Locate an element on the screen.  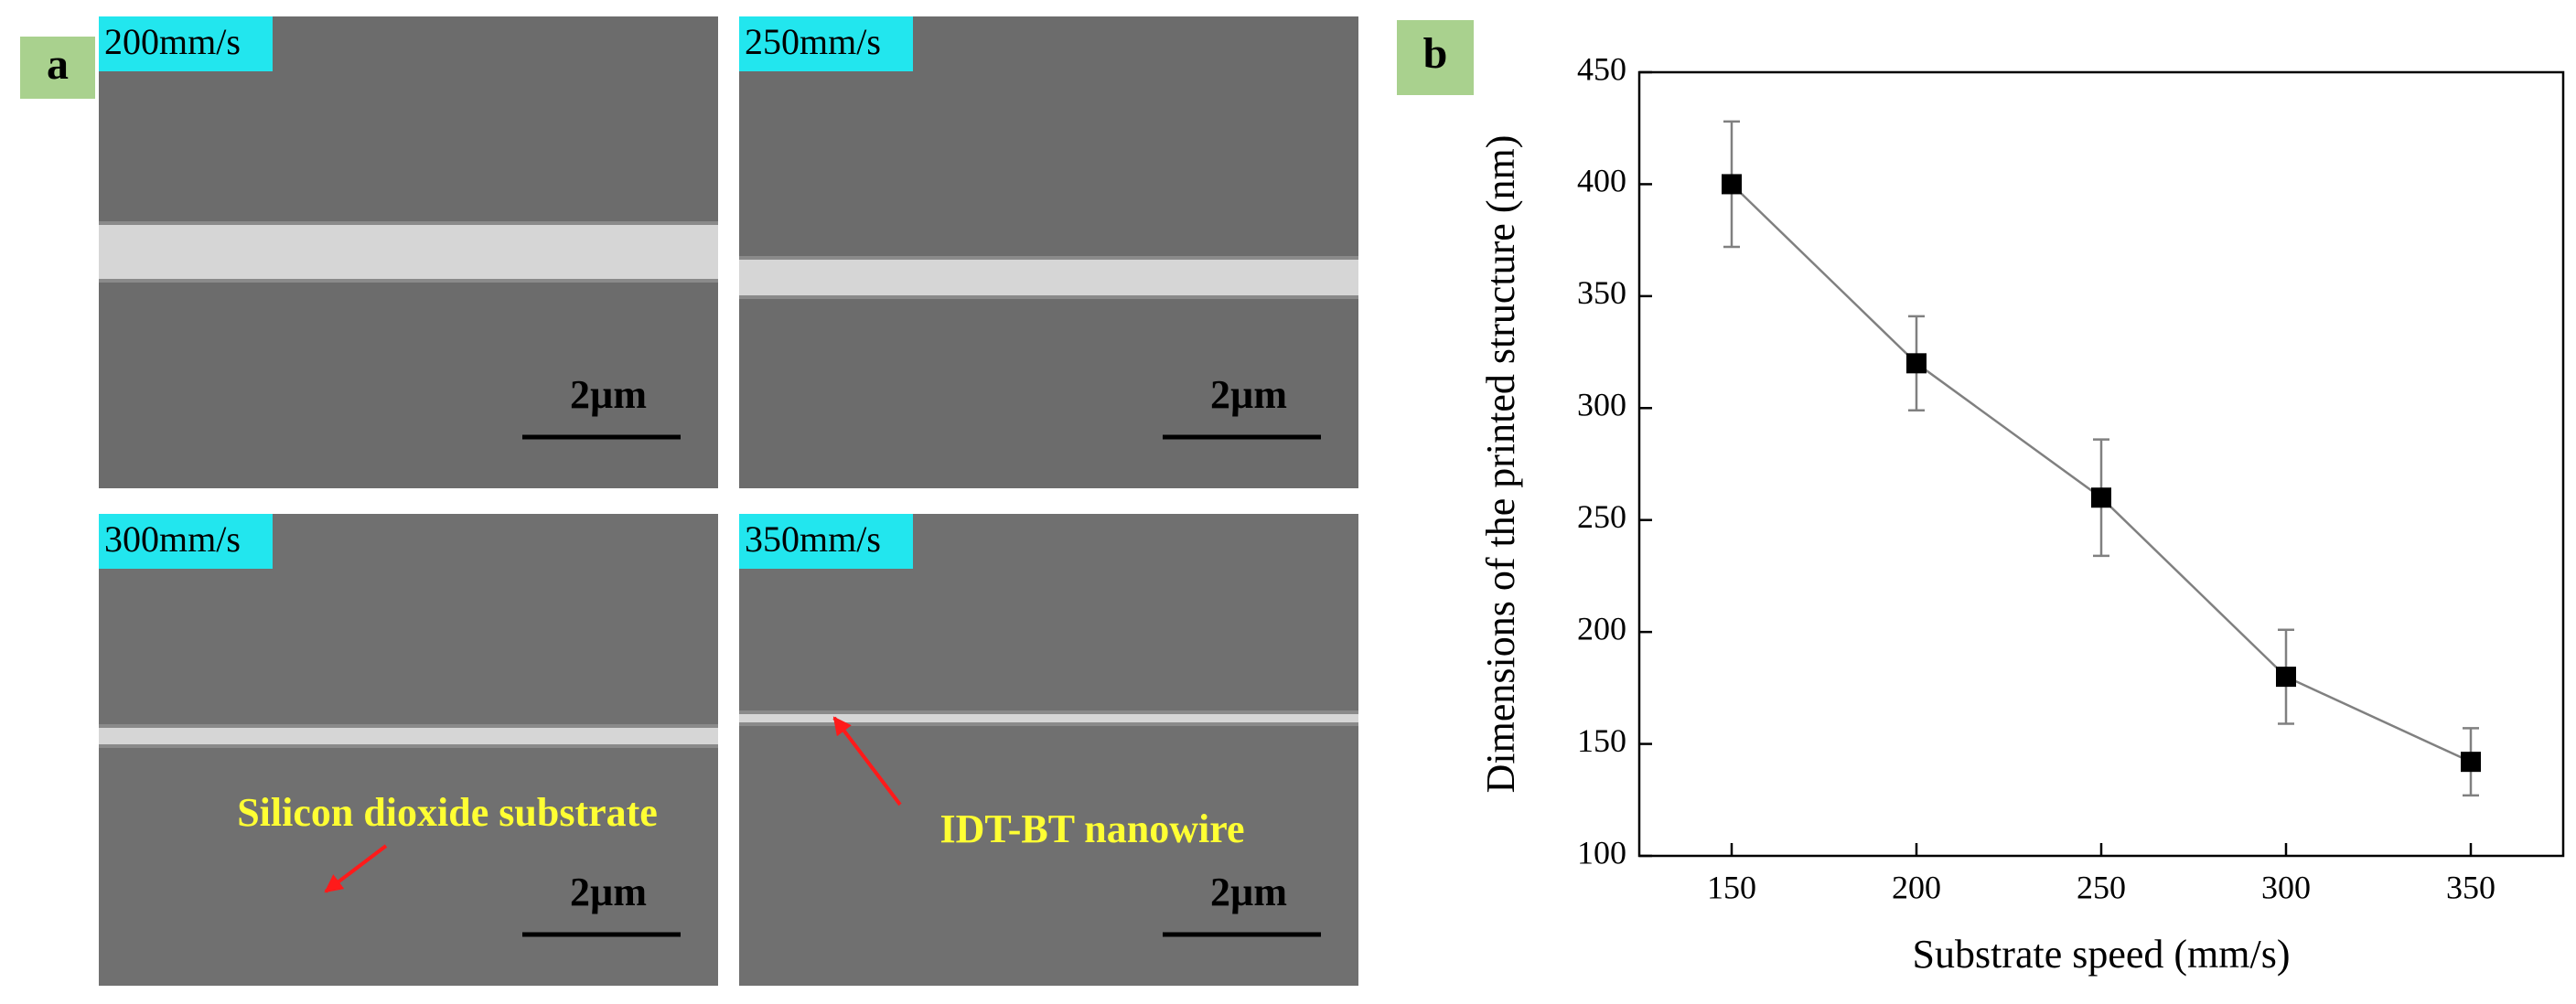
y-tick-label: 400 is located at coordinates (1602, 181).